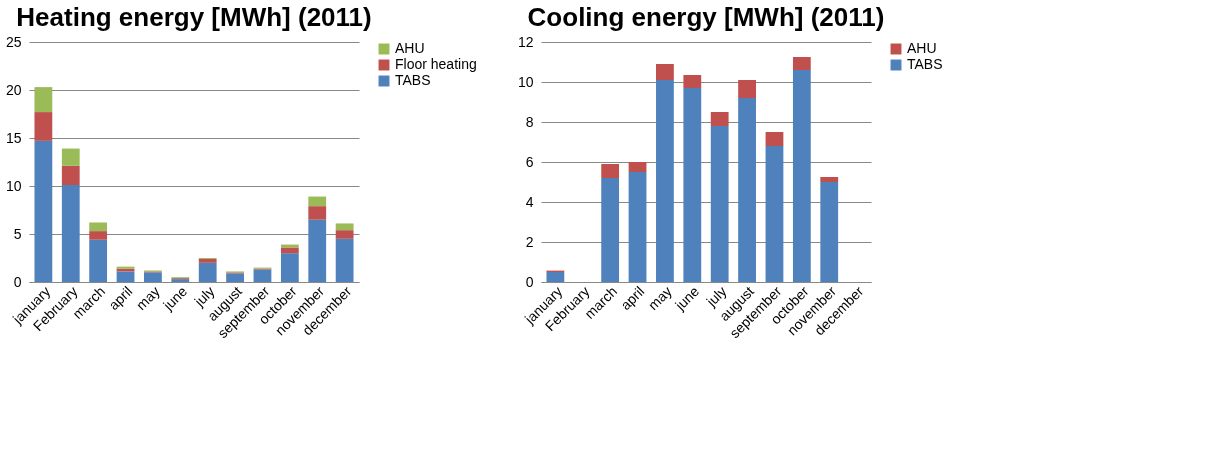 This screenshot has height=450, width=1228. I want to click on y-tick-label: 4, so click(529, 201).